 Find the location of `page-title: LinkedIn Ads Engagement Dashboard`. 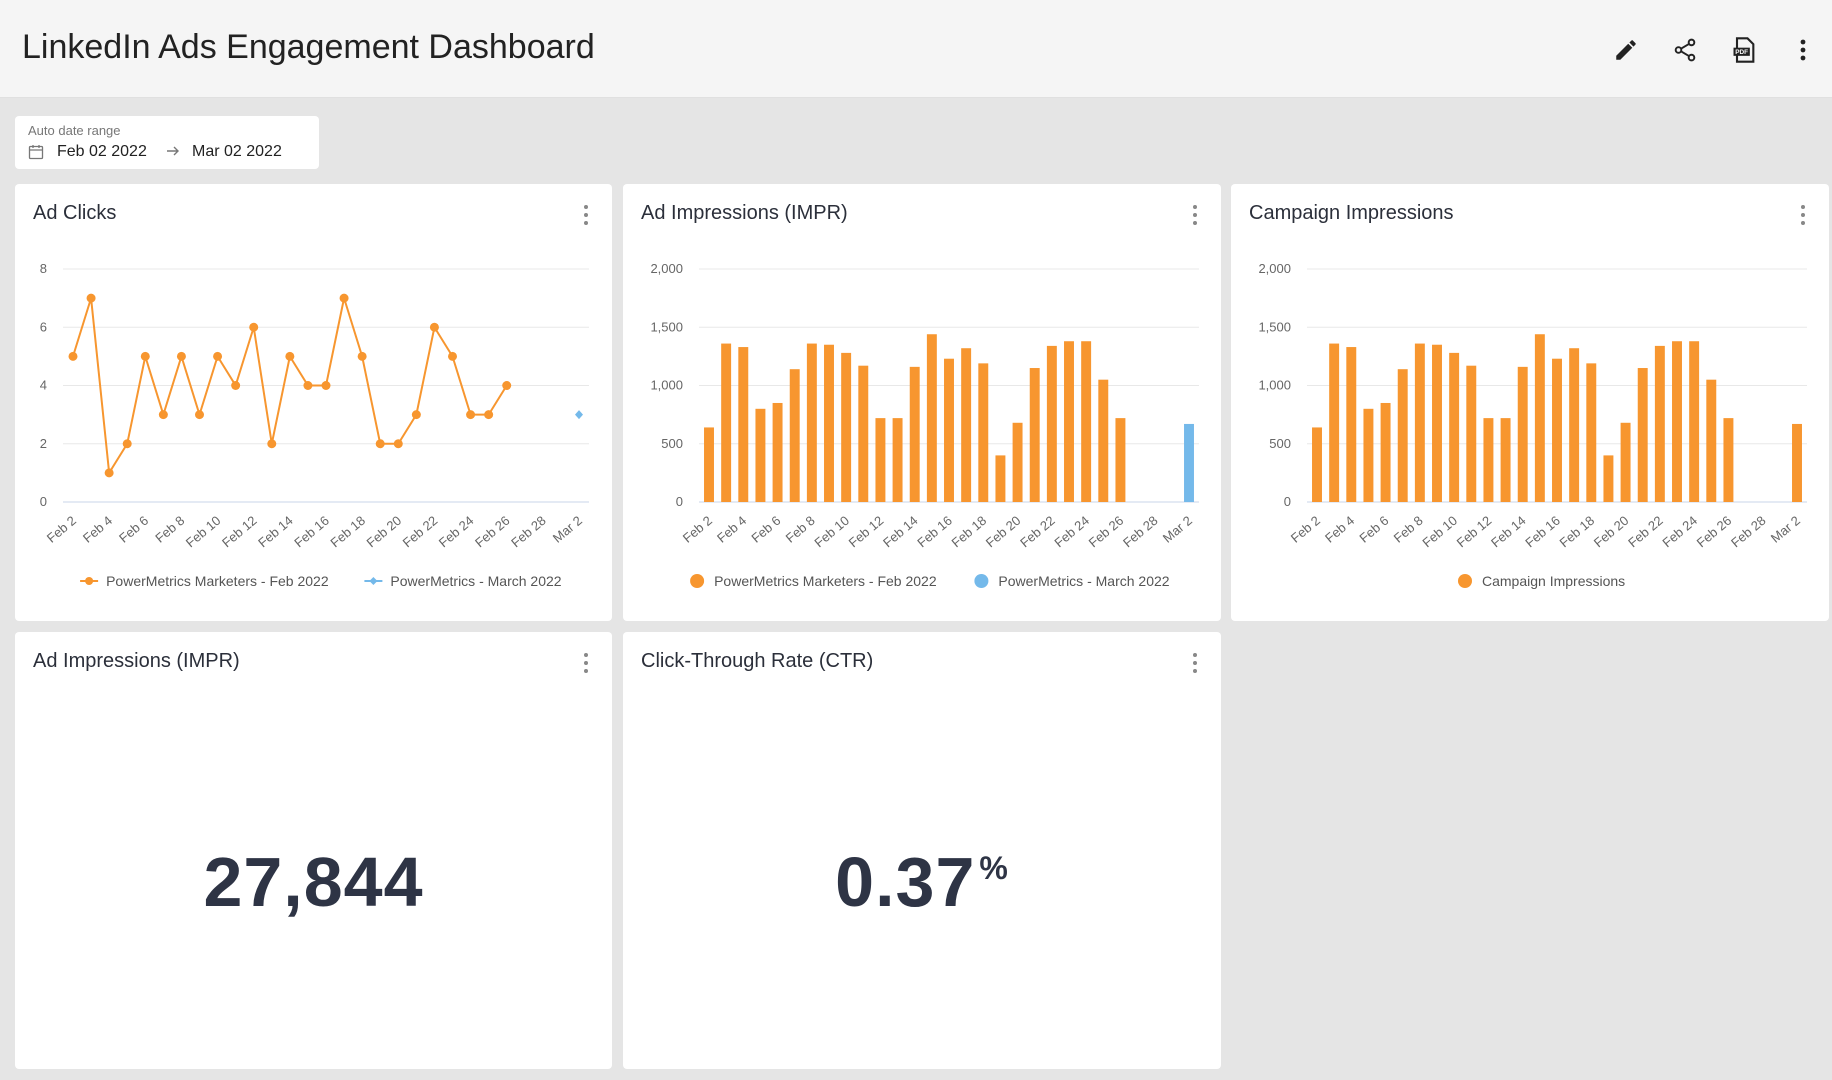

page-title: LinkedIn Ads Engagement Dashboard is located at coordinates (308, 47).